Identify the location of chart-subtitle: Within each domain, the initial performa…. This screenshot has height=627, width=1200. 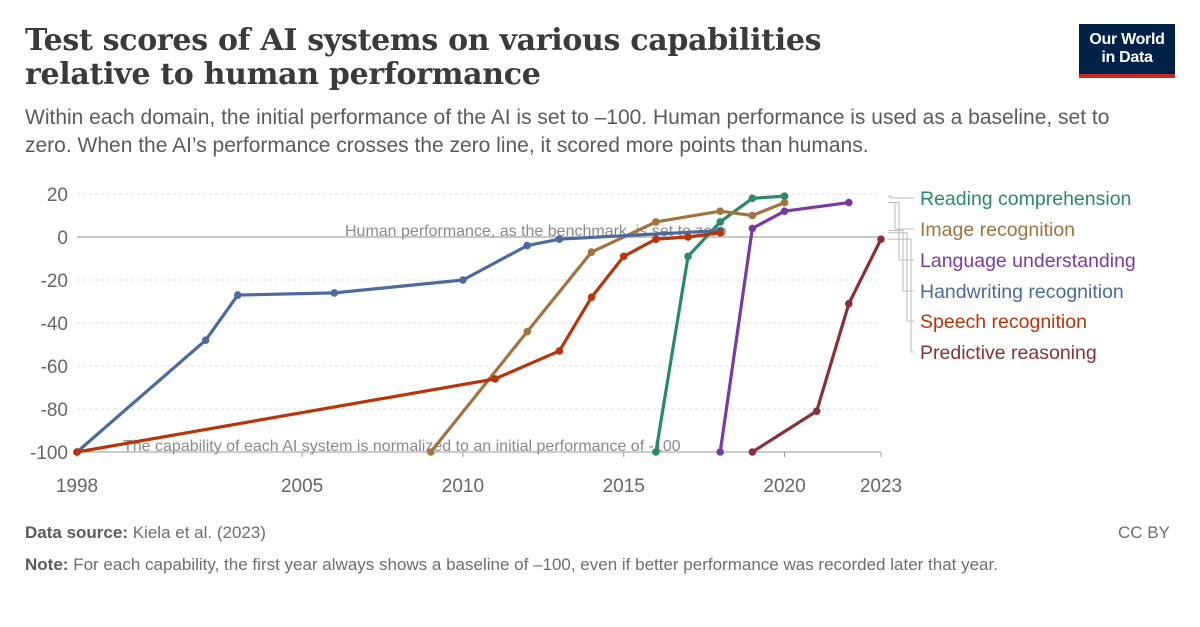
(567, 131).